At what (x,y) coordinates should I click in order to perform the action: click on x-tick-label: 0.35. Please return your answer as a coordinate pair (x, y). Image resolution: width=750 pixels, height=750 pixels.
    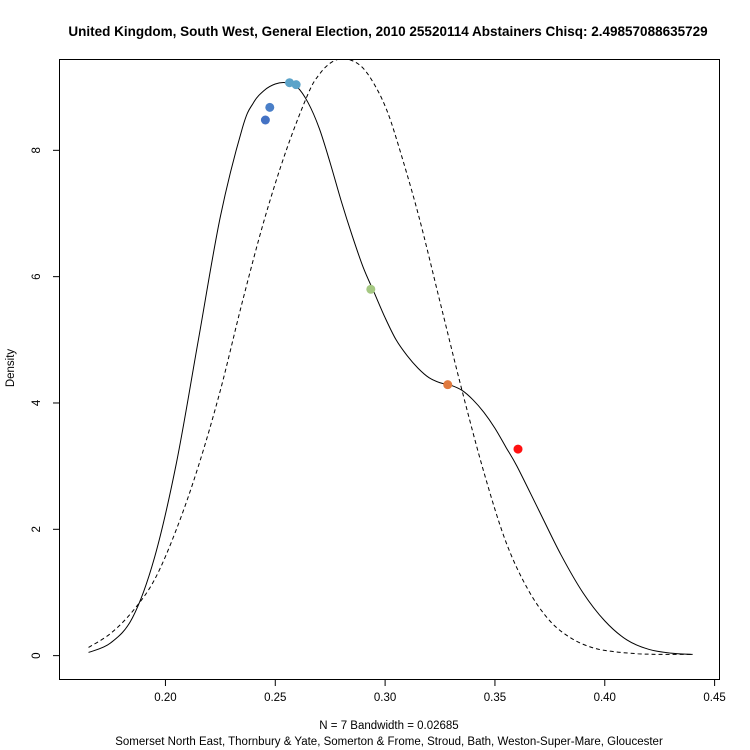
    Looking at the image, I should click on (495, 698).